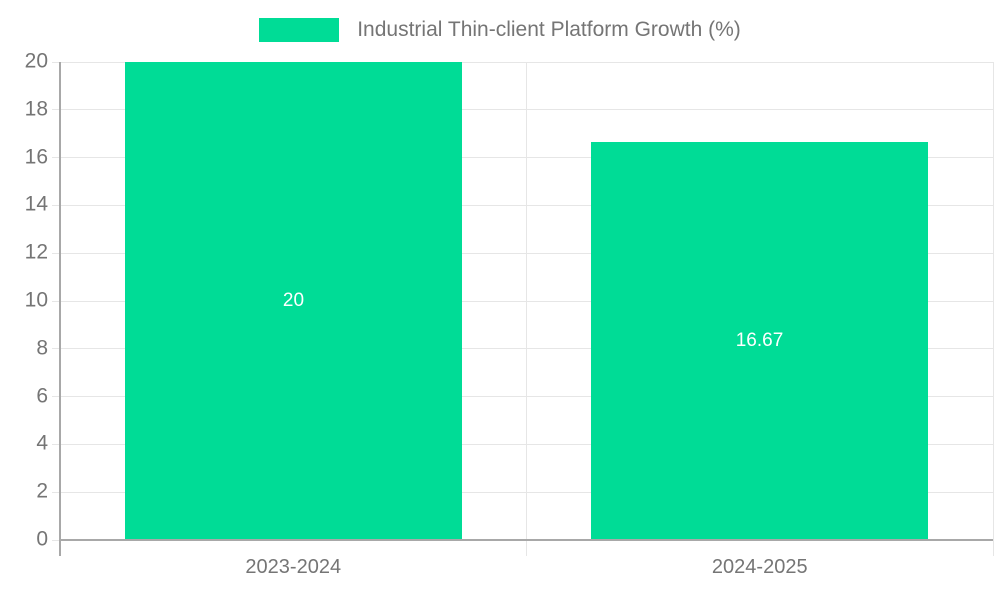 The image size is (1000, 600). Describe the element at coordinates (42, 491) in the screenshot. I see `y-axis-tick-label: 2` at that location.